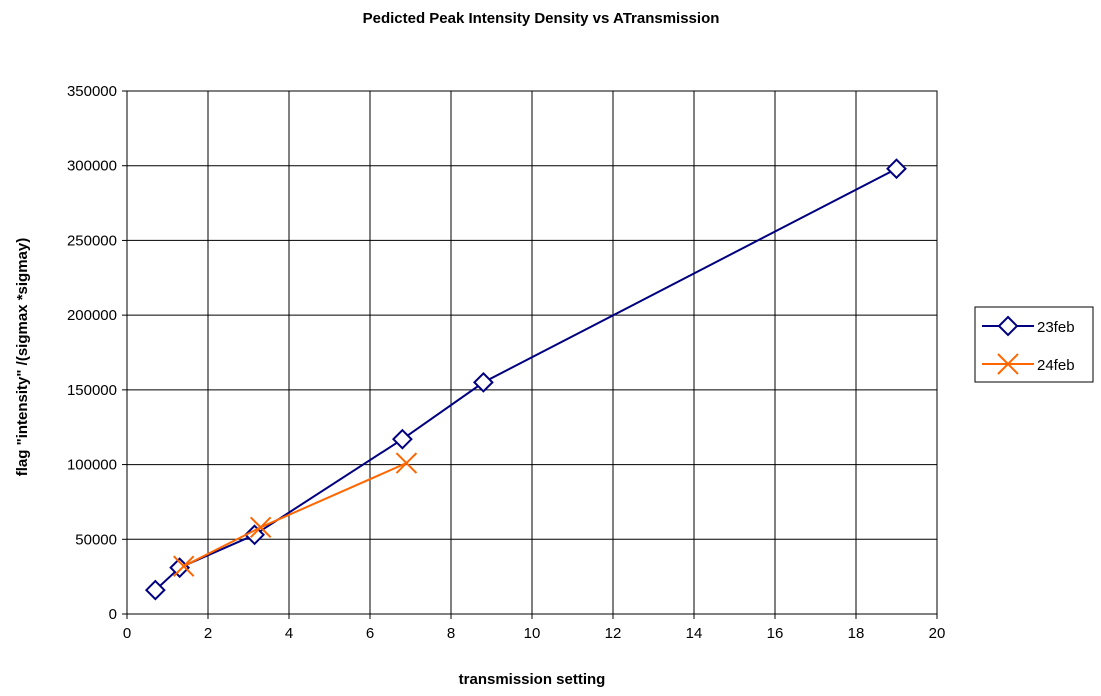 The image size is (1101, 696). What do you see at coordinates (532, 633) in the screenshot?
I see `x-tick-label: 10` at bounding box center [532, 633].